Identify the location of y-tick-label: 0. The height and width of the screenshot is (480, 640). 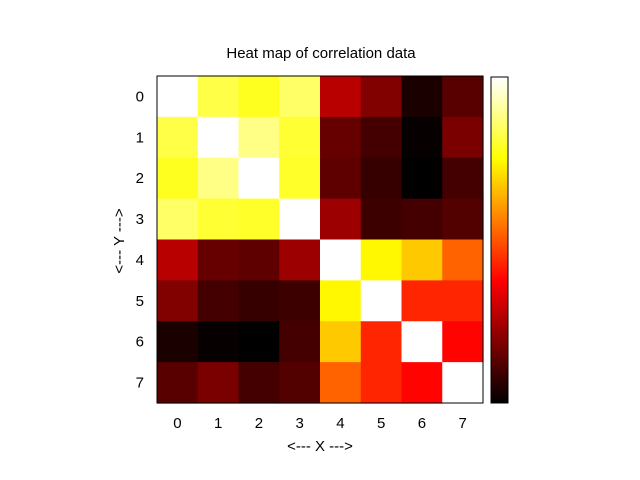
(140, 96).